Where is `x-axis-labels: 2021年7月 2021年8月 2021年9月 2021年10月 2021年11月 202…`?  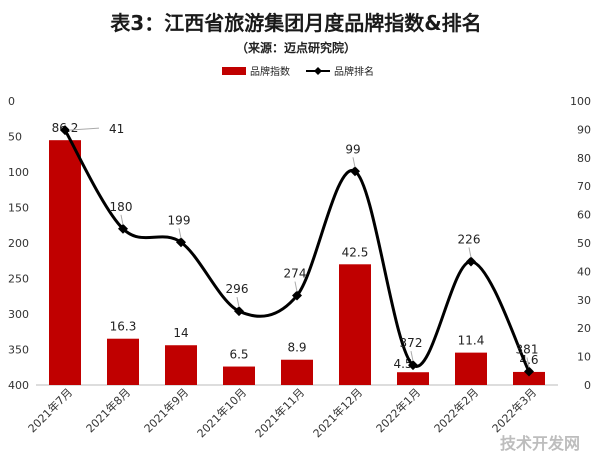 x-axis-labels: 2021年7月 2021年8月 2021年9月 2021年10月 2021年11月 202… is located at coordinates (282, 412).